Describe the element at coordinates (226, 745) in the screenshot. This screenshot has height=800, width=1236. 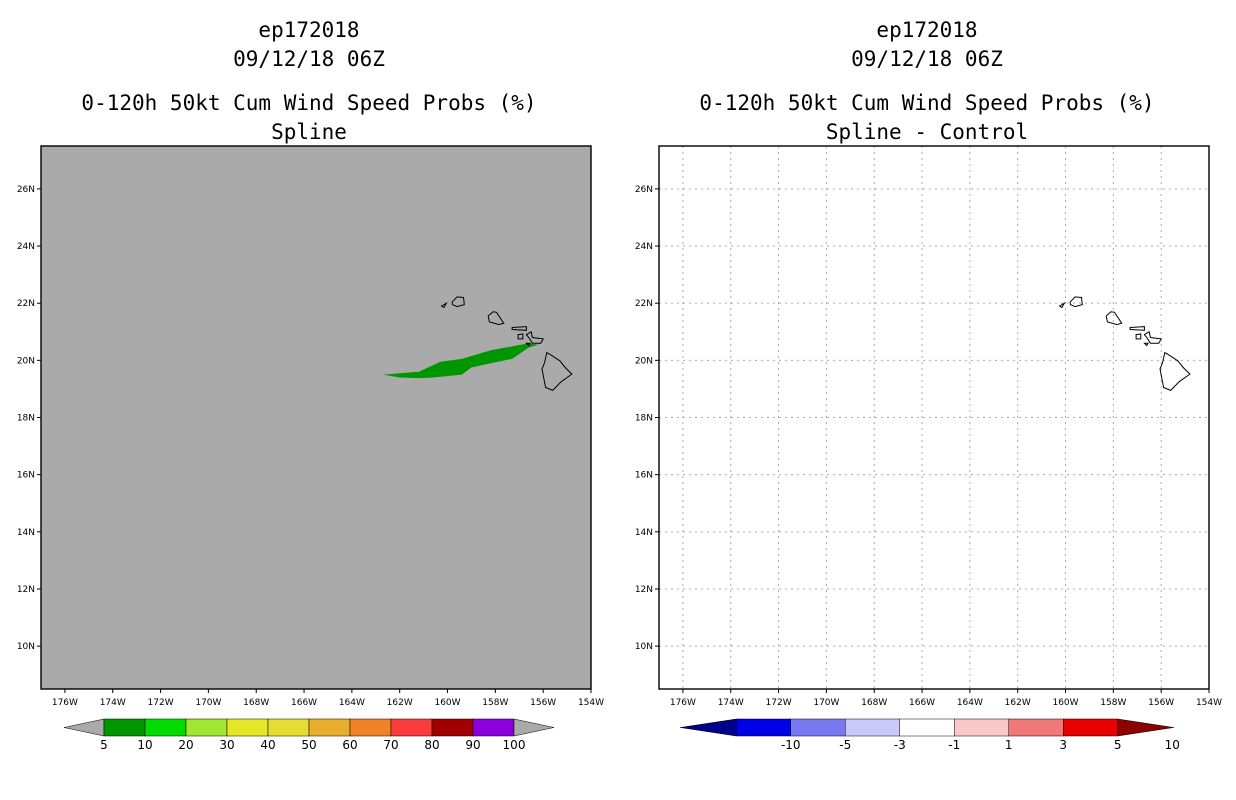
I see `colorbar-label: 30` at that location.